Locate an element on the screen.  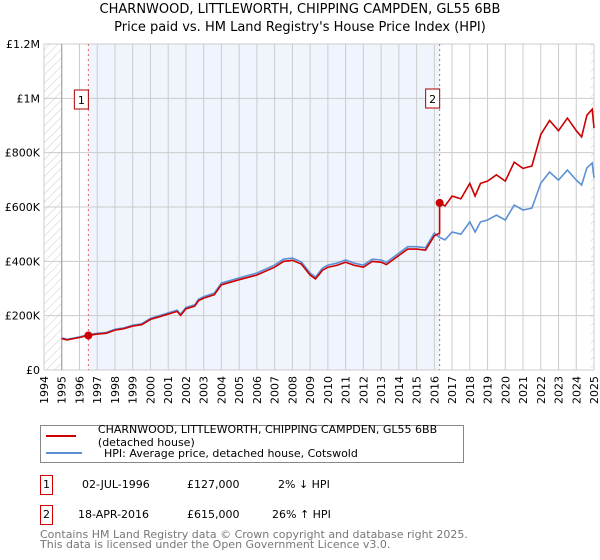
x-tick-label: 2018 is located at coordinates (470, 390).